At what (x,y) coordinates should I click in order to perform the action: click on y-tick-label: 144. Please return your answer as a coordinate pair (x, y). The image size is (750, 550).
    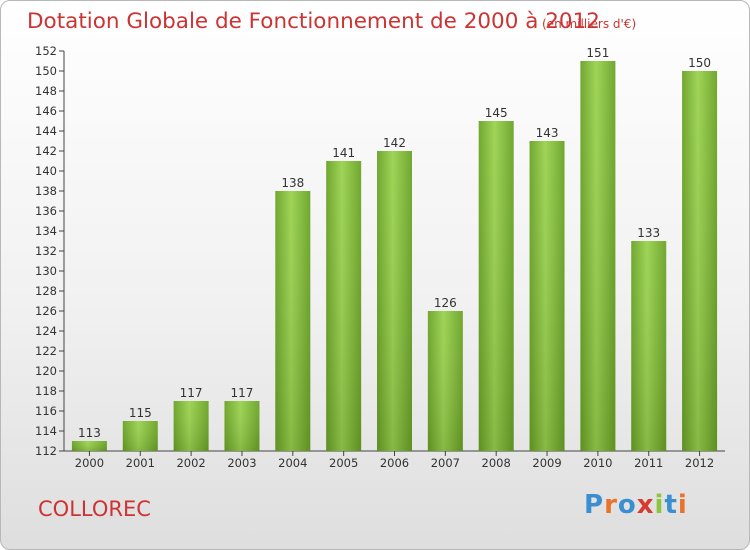
    Looking at the image, I should click on (46, 131).